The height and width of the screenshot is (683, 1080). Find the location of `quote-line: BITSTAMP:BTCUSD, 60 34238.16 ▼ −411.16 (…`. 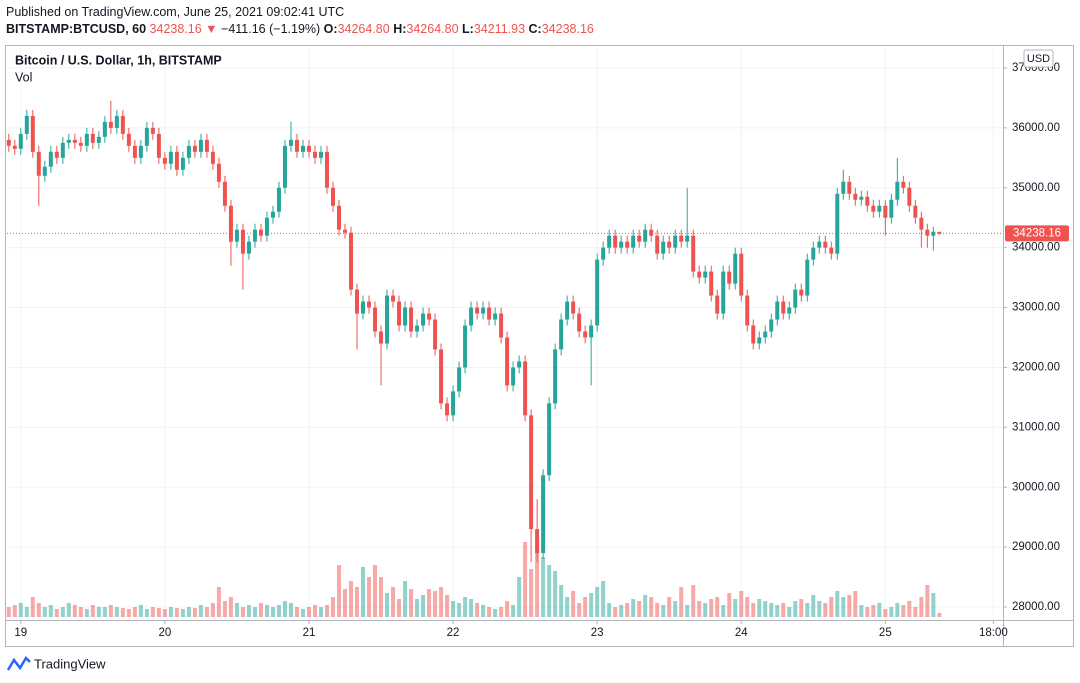

quote-line: BITSTAMP:BTCUSD, 60 34238.16 ▼ −411.16 (… is located at coordinates (300, 29).